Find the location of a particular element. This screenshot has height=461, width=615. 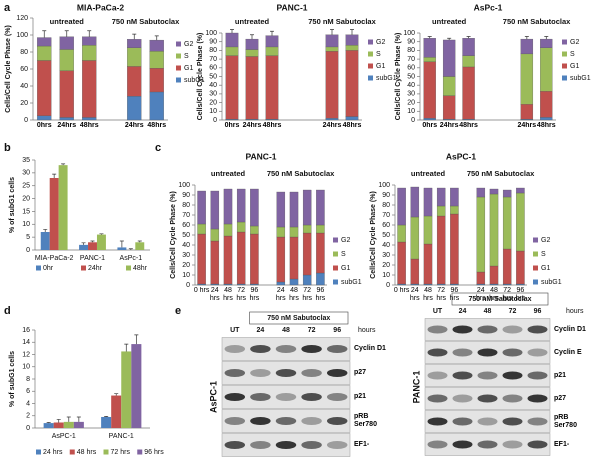

protein-label: Cyclin D1 is located at coordinates (570, 329).